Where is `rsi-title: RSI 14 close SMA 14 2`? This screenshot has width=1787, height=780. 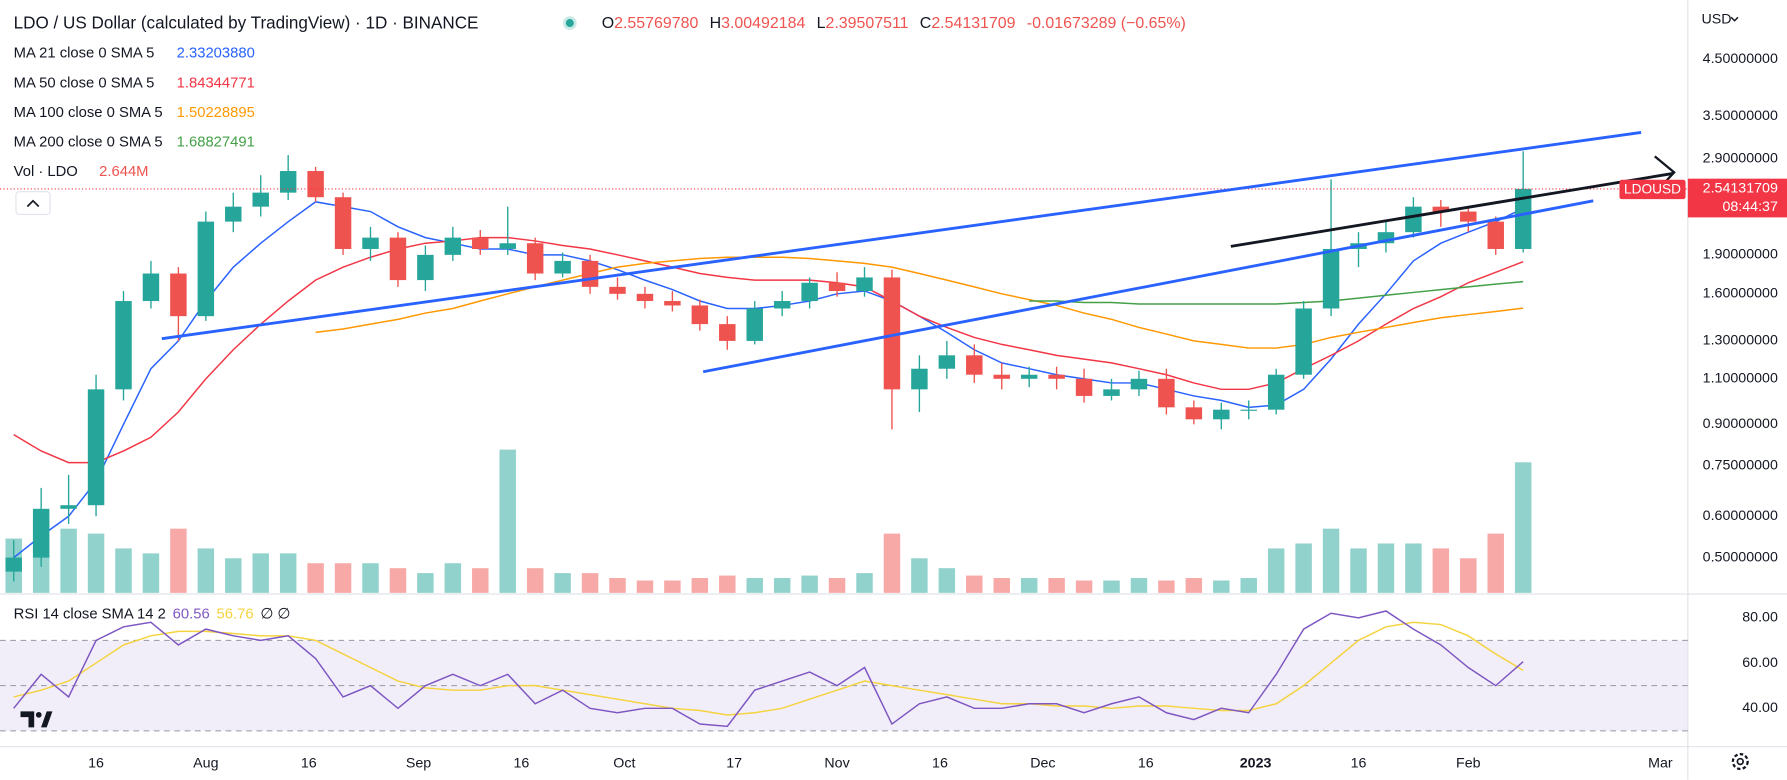
rsi-title: RSI 14 close SMA 14 2 is located at coordinates (90, 614).